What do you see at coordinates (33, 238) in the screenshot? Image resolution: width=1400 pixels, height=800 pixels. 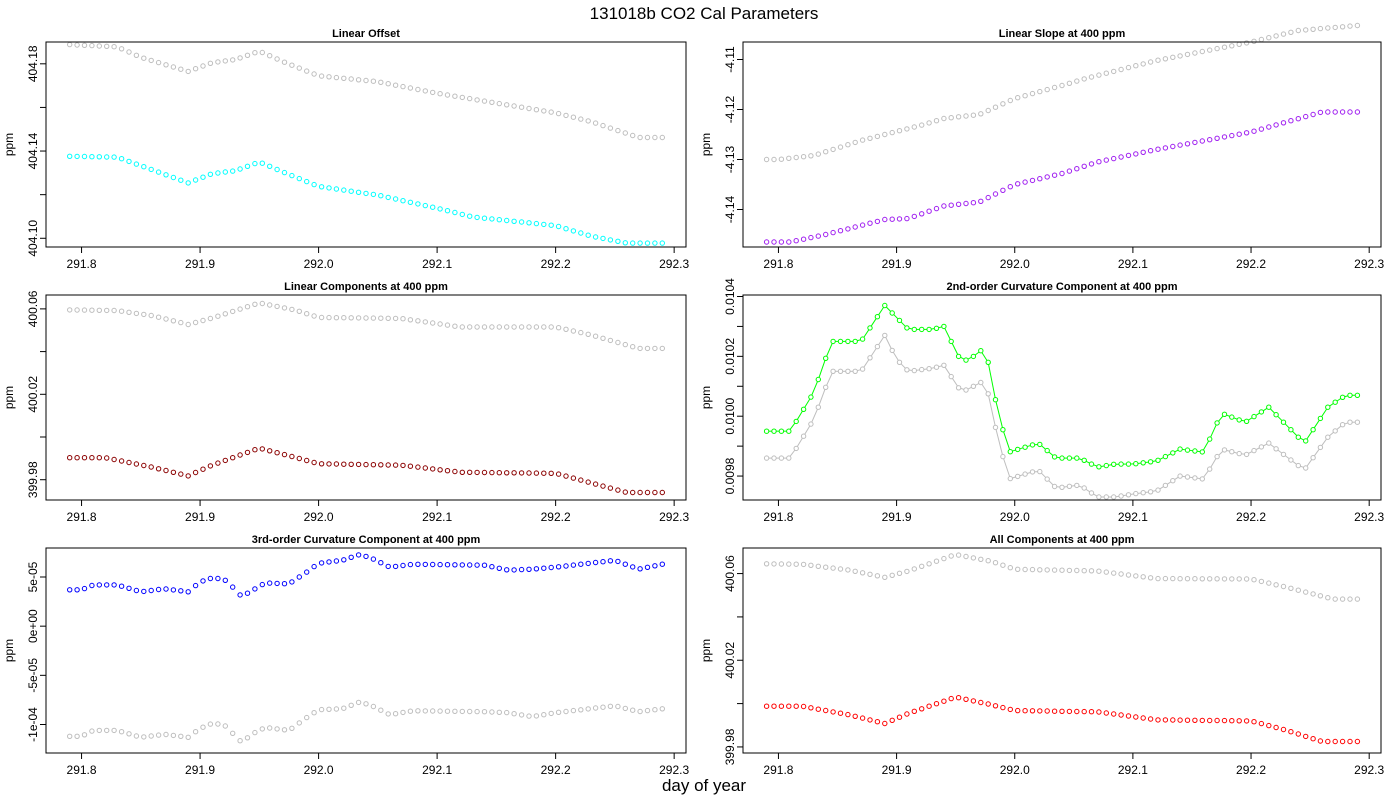 I see `y-tick-label: 404.10` at bounding box center [33, 238].